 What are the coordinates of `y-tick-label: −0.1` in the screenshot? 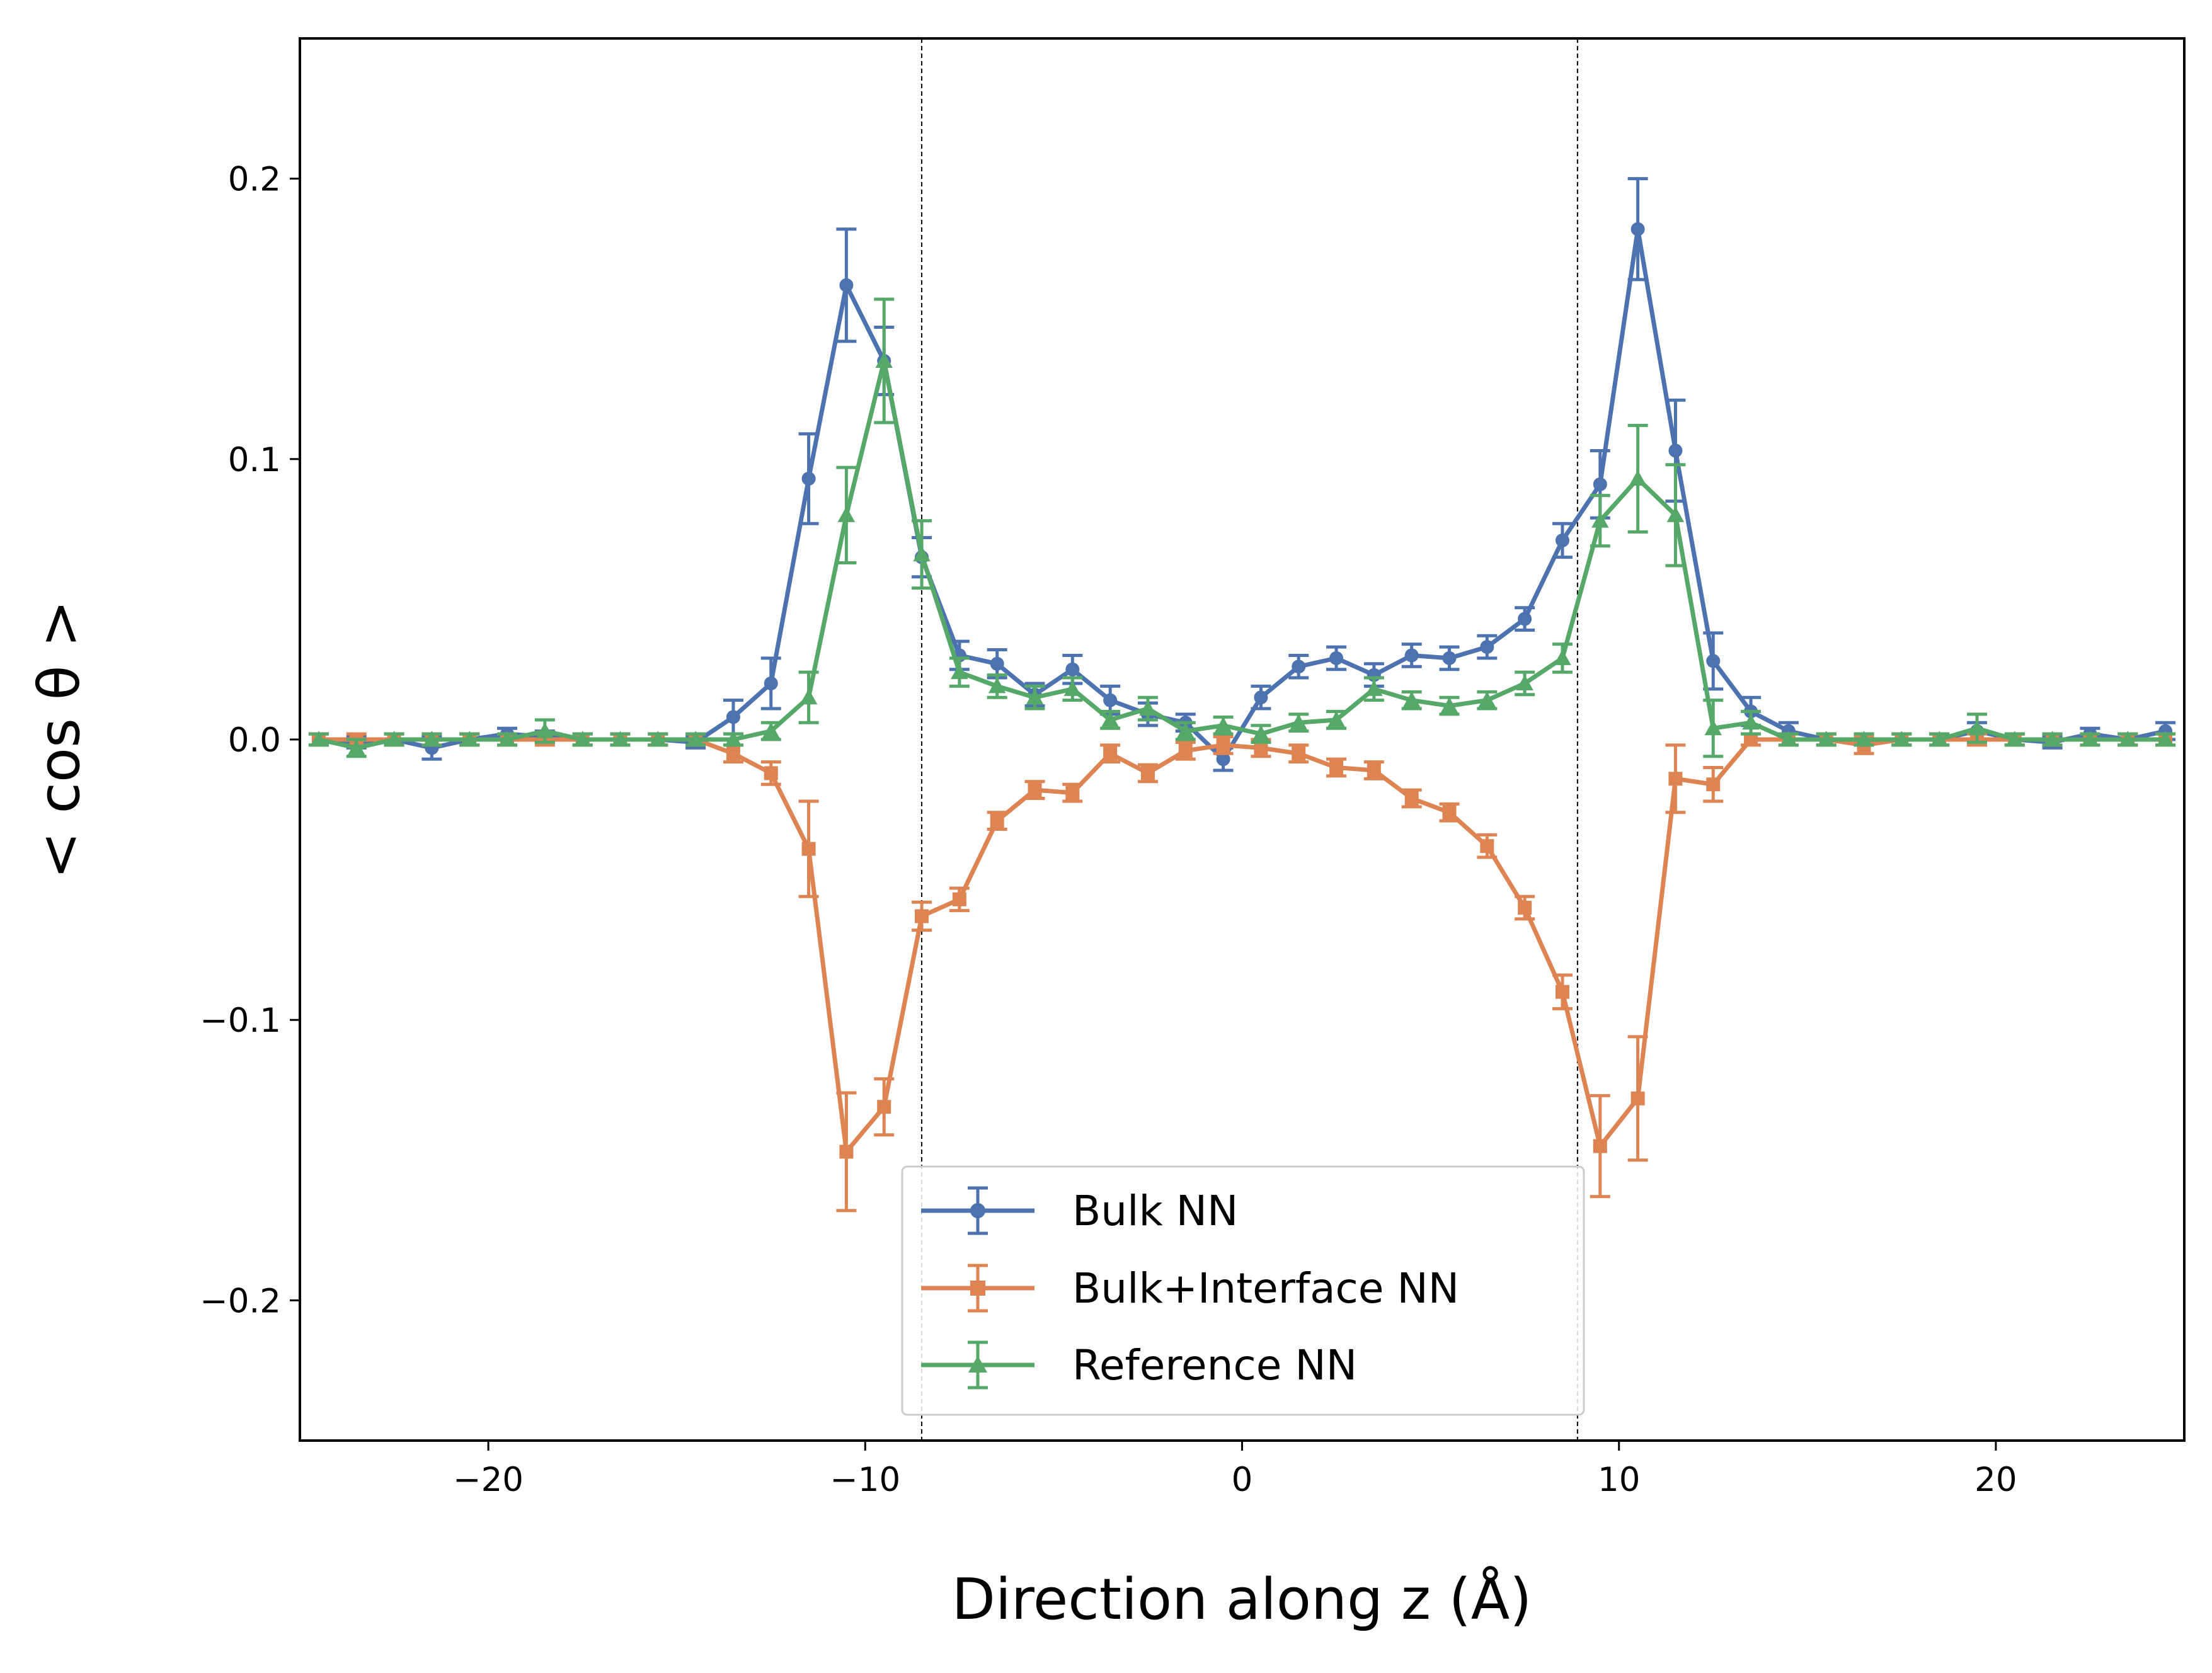 It's located at (241, 1021).